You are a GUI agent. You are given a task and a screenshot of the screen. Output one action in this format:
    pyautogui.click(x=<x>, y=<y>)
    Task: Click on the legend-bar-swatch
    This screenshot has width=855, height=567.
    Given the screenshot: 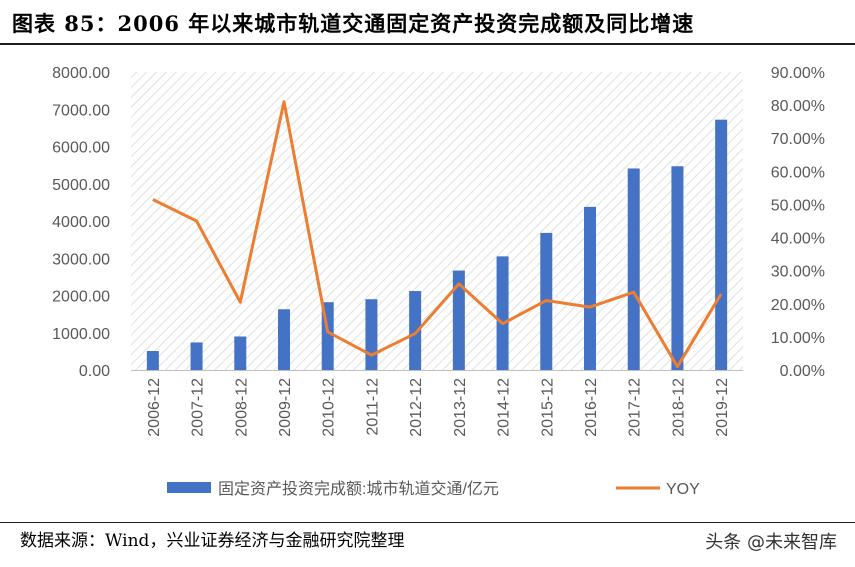 What is the action you would take?
    pyautogui.click(x=189, y=487)
    